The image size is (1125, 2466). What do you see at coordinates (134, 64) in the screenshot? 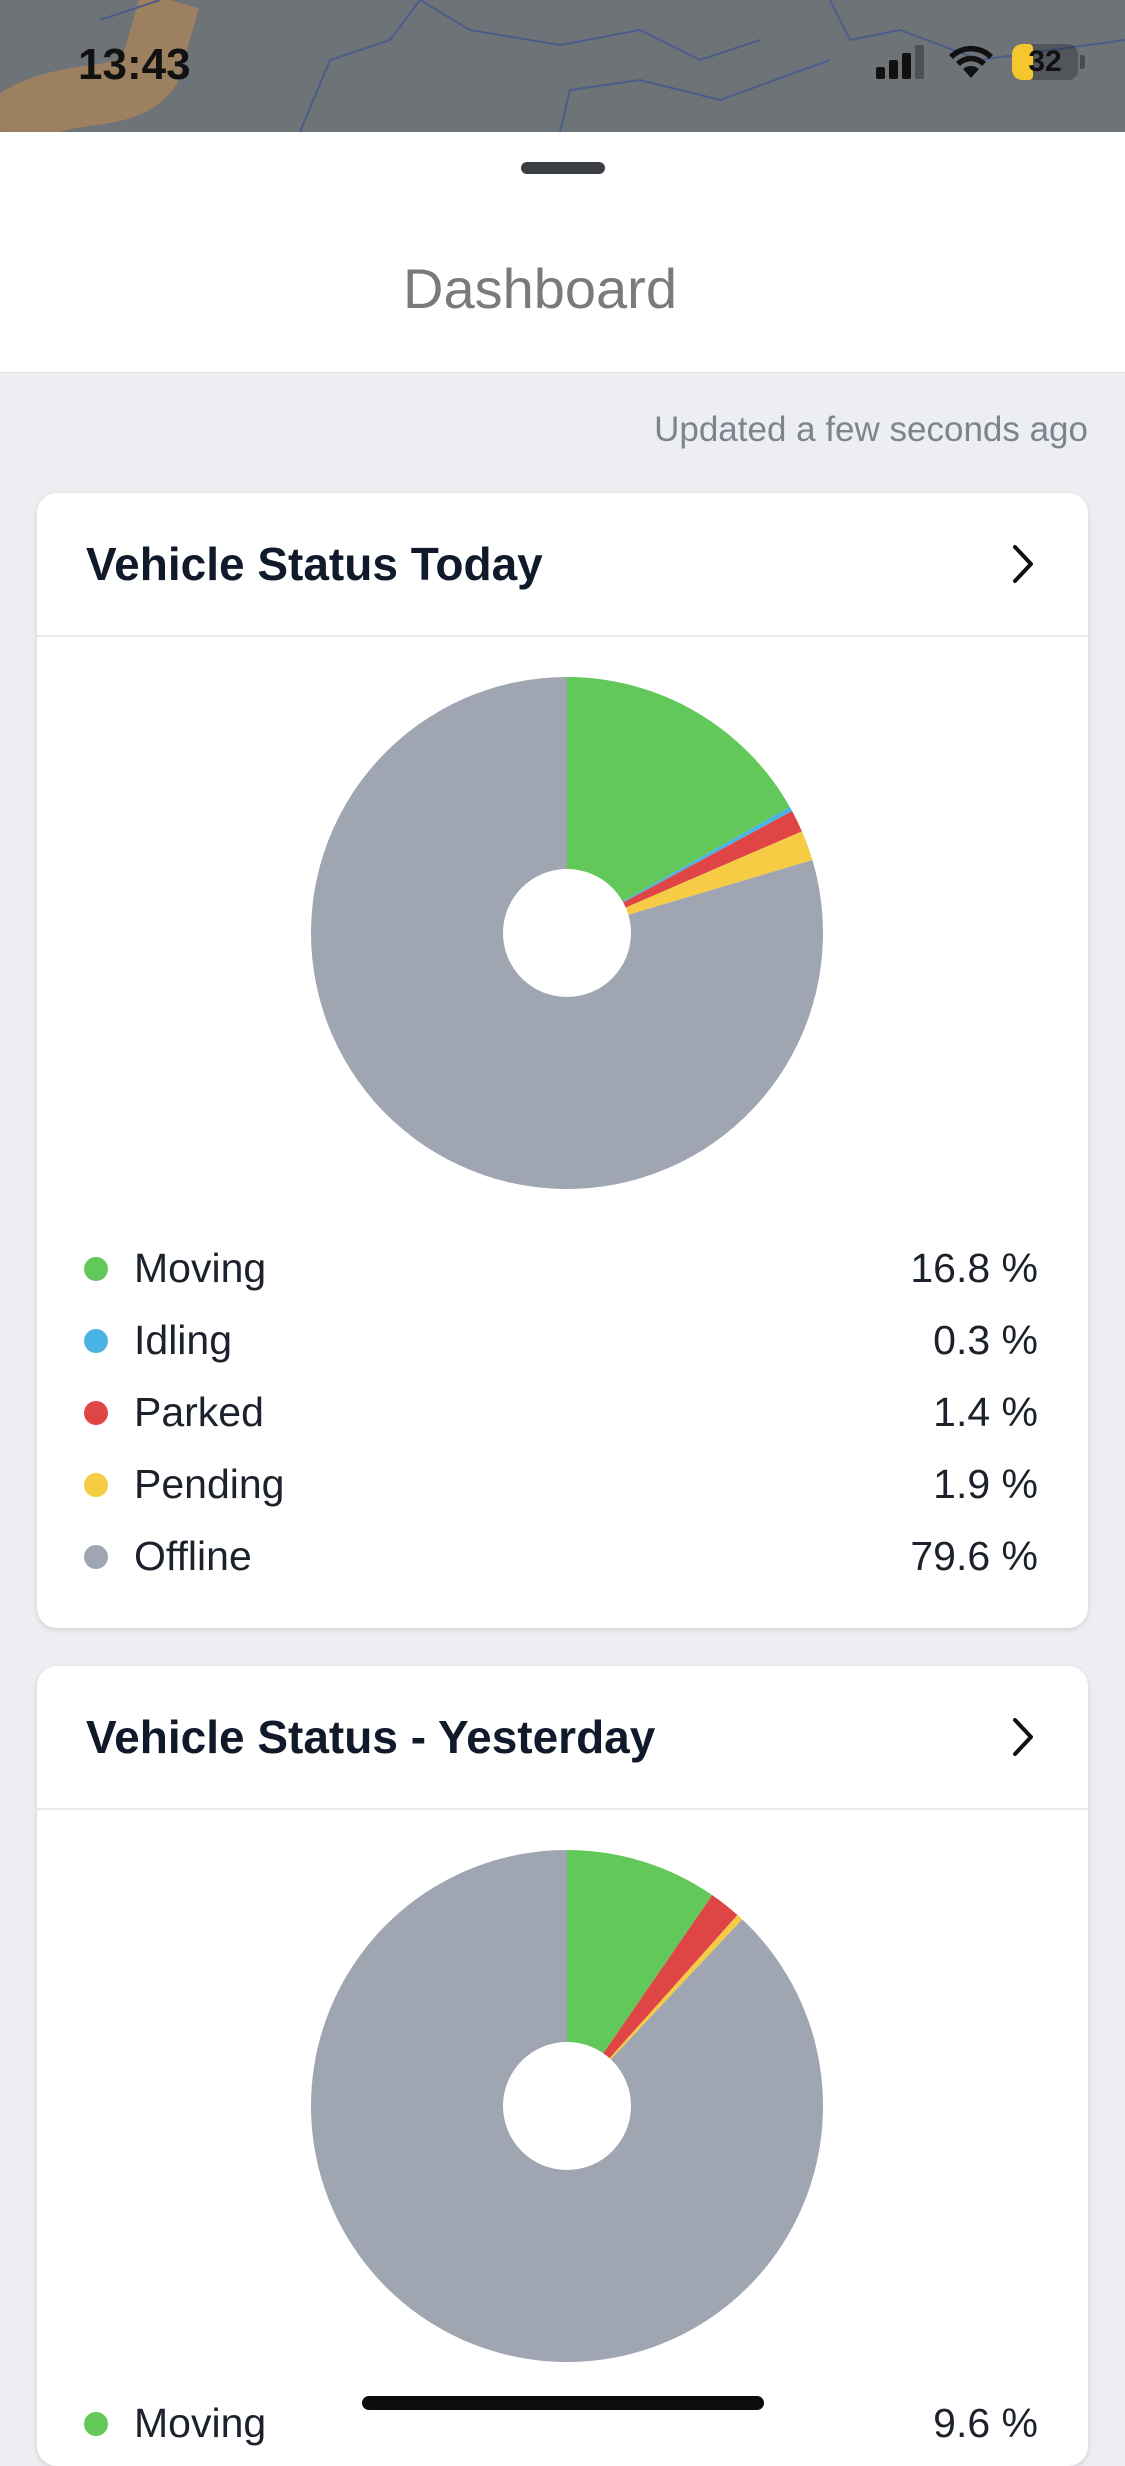
I see `status-time: 13:43` at bounding box center [134, 64].